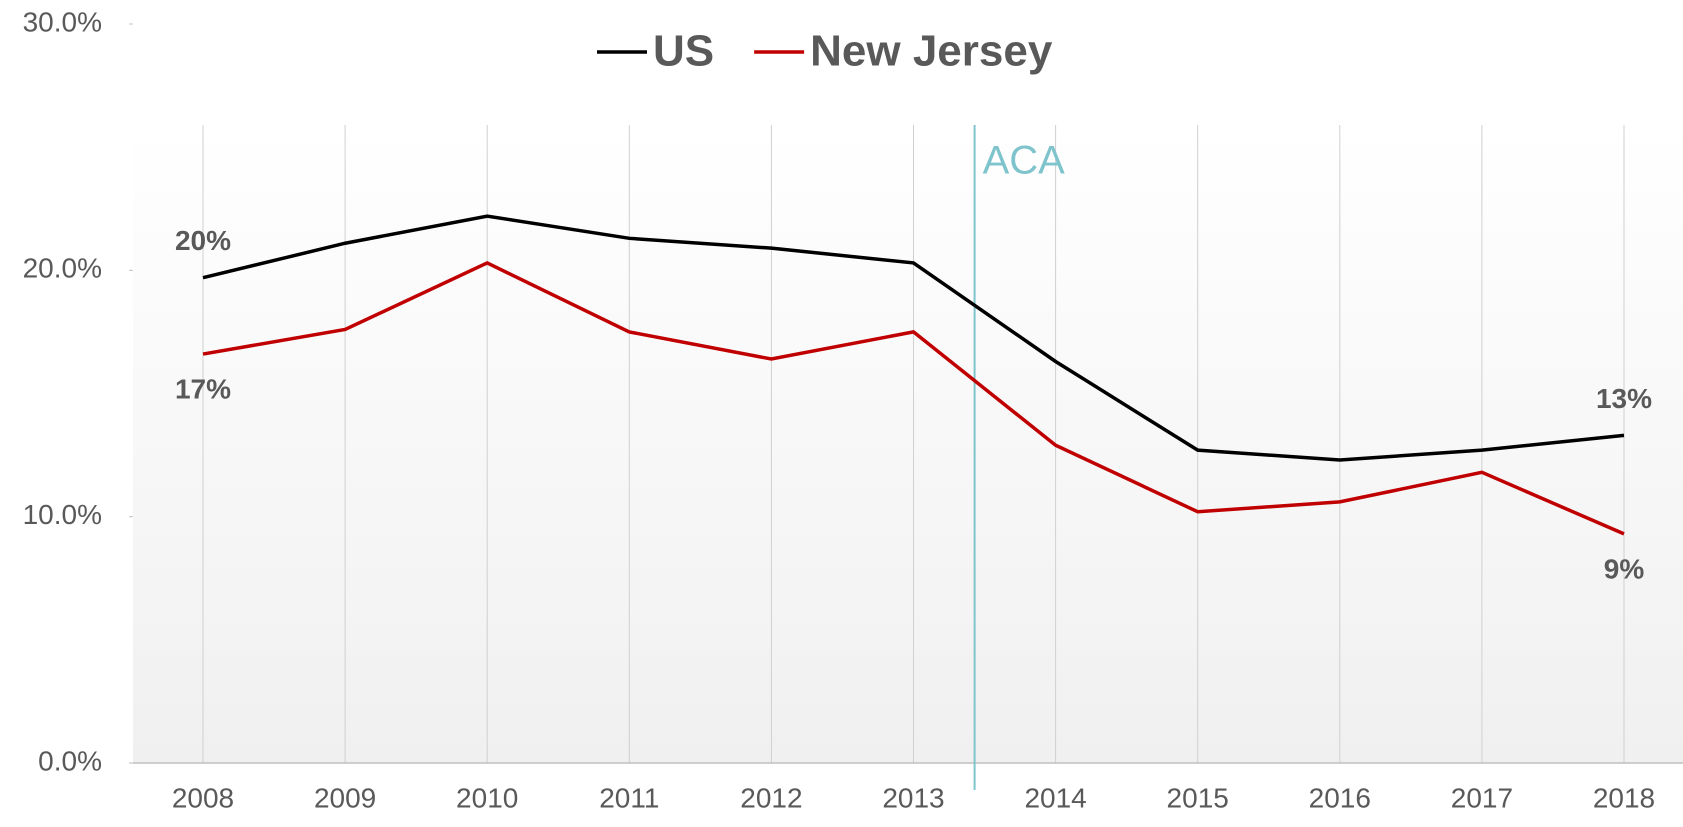 This screenshot has height=827, width=1683. Describe the element at coordinates (345, 797) in the screenshot. I see `x-tick-label: 2009` at that location.